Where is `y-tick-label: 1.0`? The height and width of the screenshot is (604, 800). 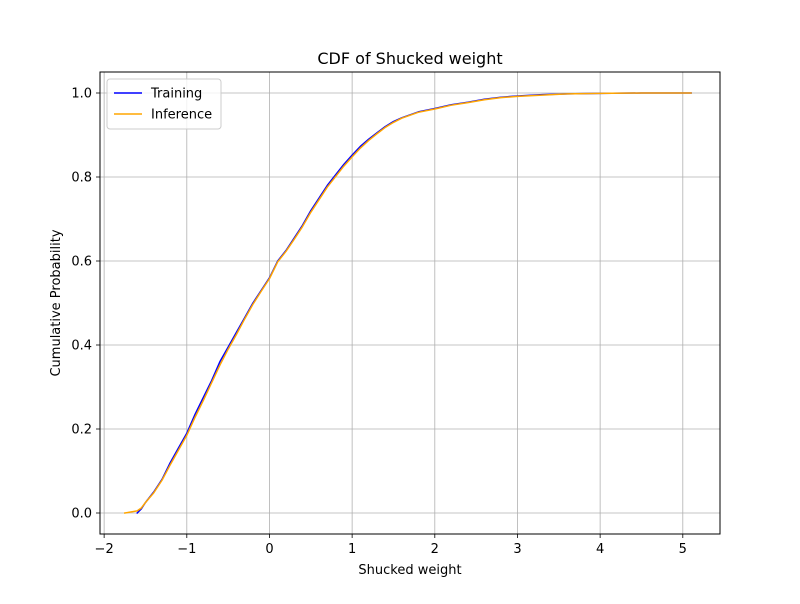 y-tick-label: 1.0 is located at coordinates (81, 94).